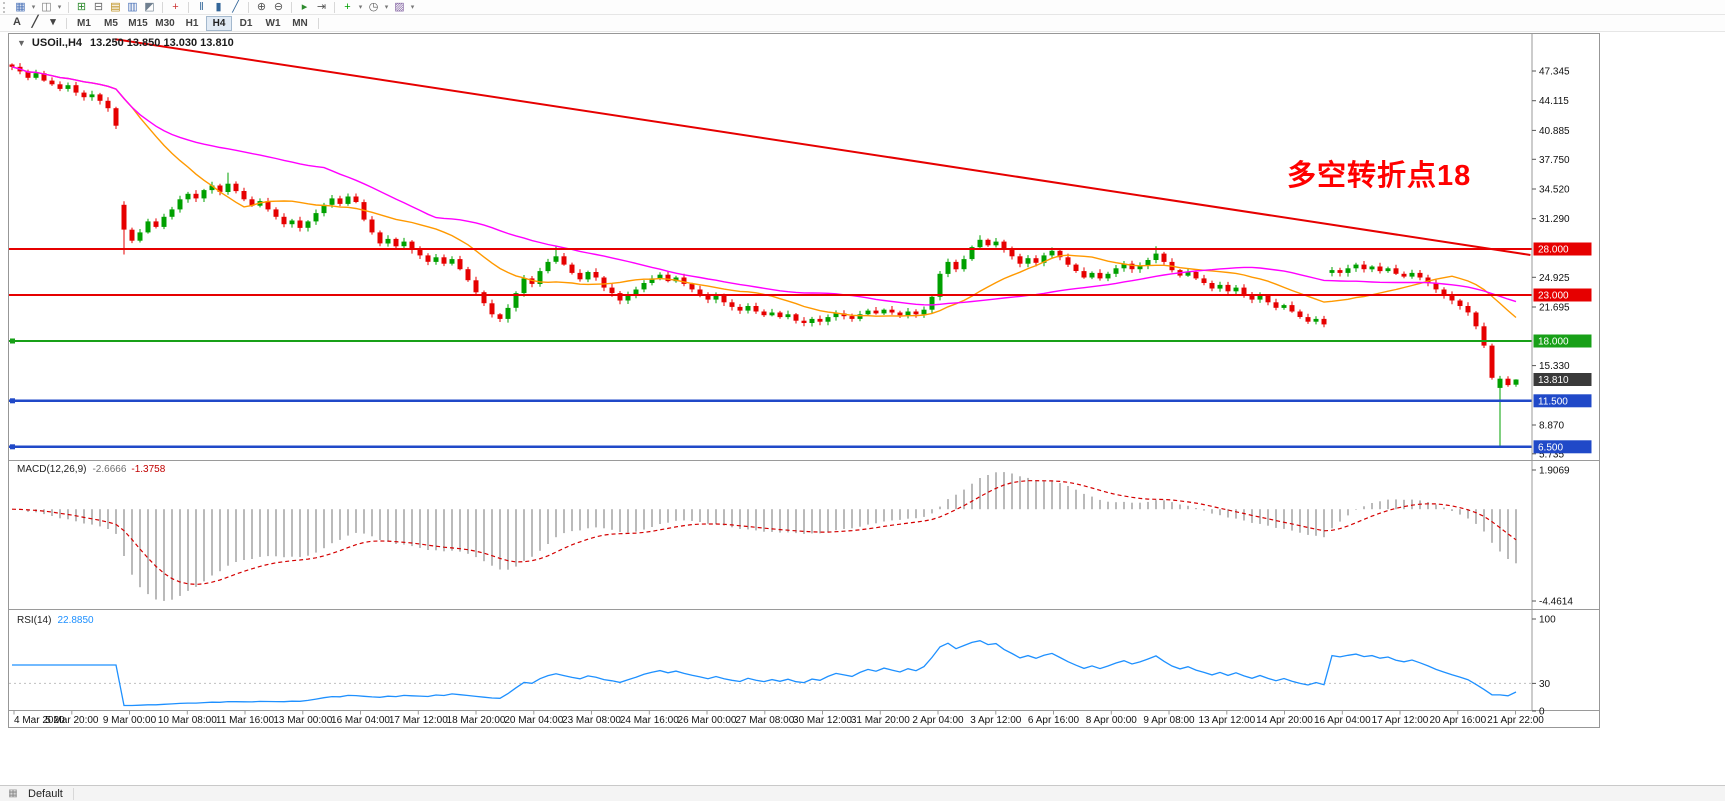  What do you see at coordinates (98, 6) in the screenshot?
I see `data-window-icon: ⊟` at bounding box center [98, 6].